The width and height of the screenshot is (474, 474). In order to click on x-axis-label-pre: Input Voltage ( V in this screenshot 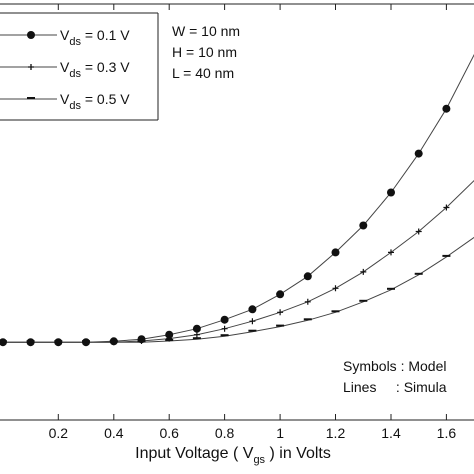, I will do `click(194, 453)`.